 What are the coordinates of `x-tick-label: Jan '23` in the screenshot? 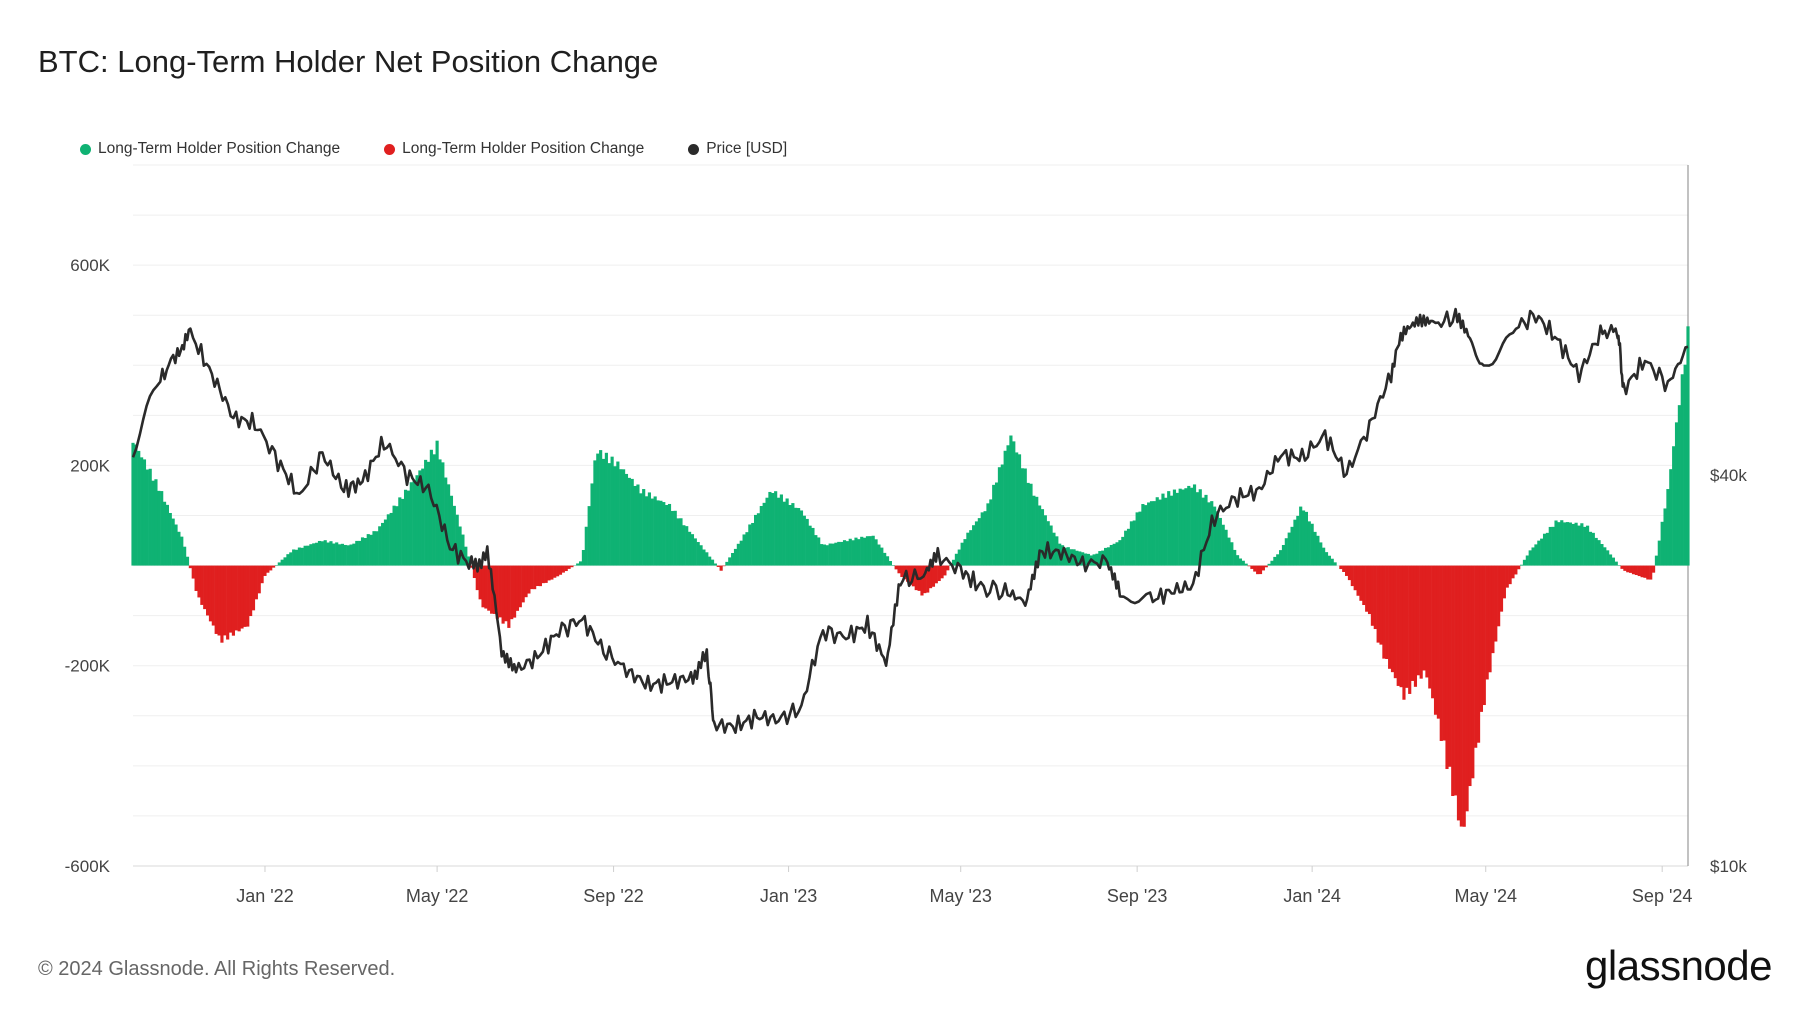 It's located at (788, 896).